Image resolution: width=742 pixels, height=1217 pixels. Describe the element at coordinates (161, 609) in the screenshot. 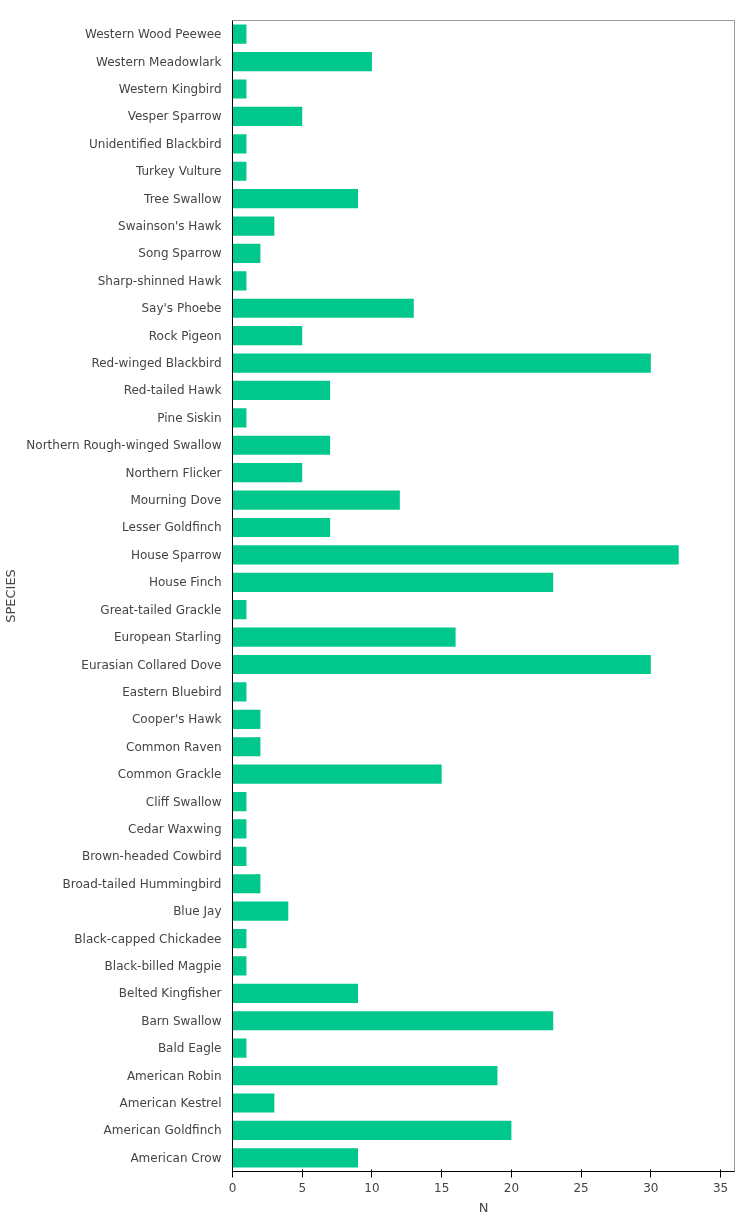

I see `y-tick-label: Great-tailed Grackle` at that location.